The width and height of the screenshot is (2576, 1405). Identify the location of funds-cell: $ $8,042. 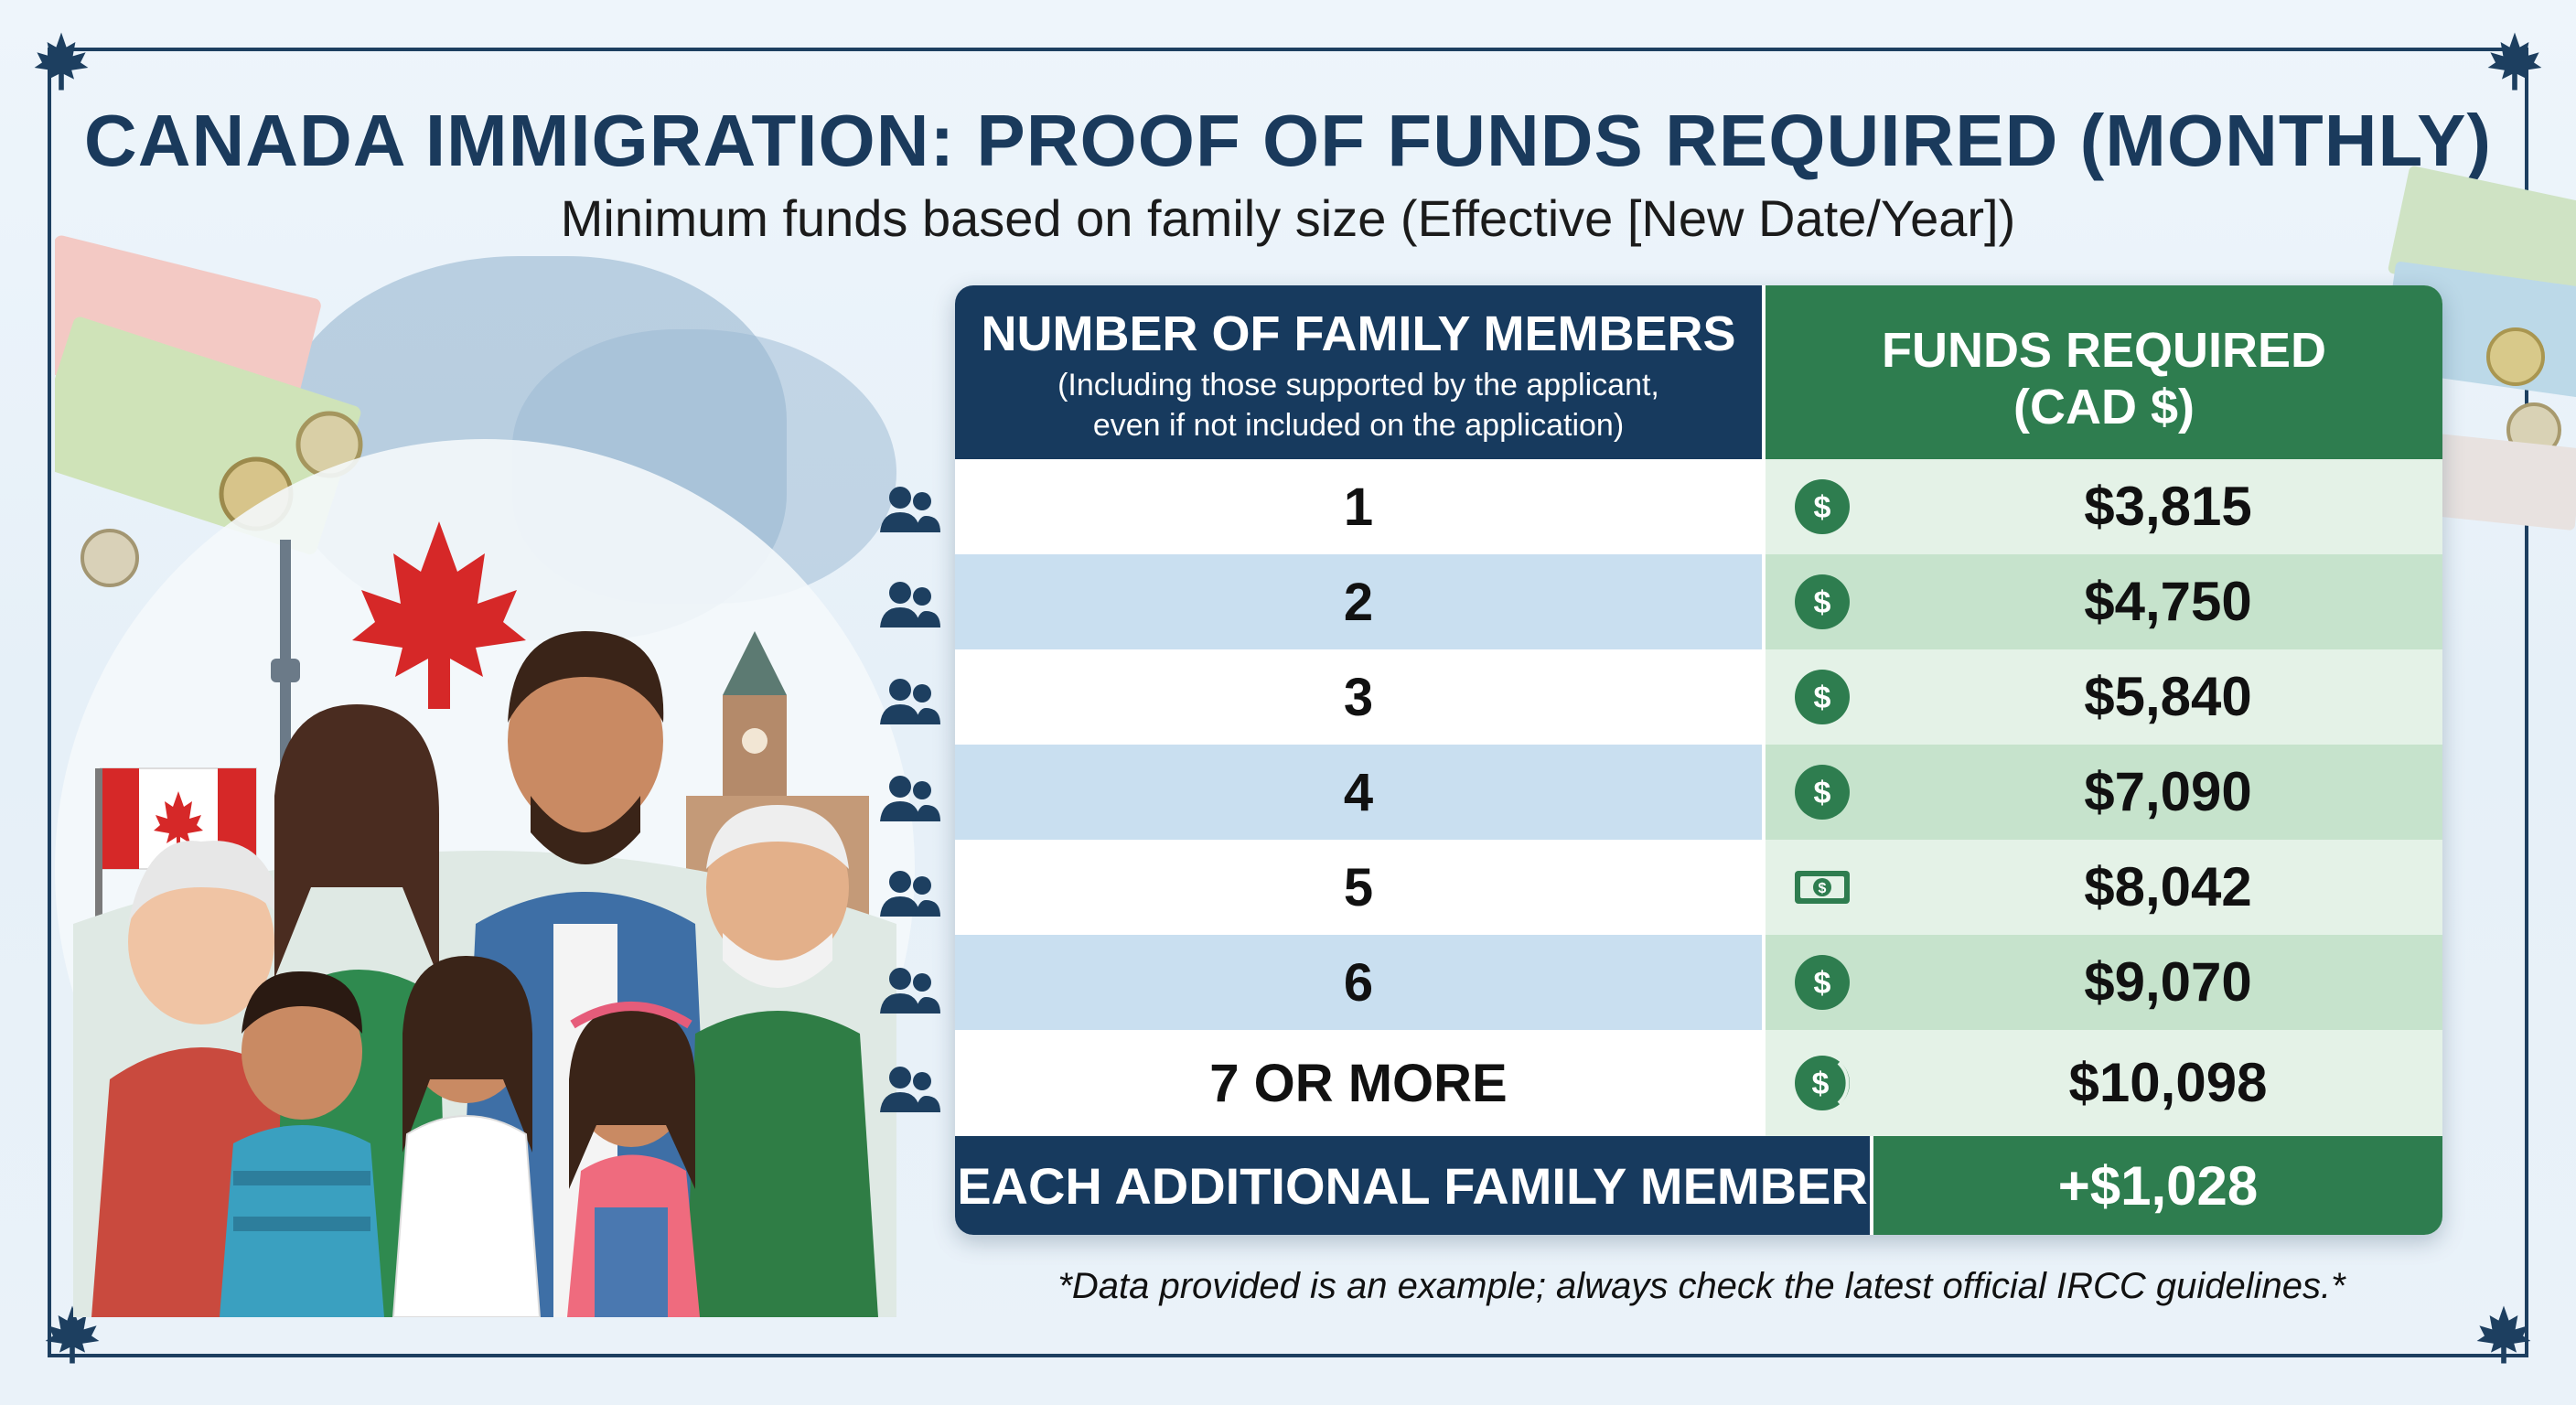
(2104, 887).